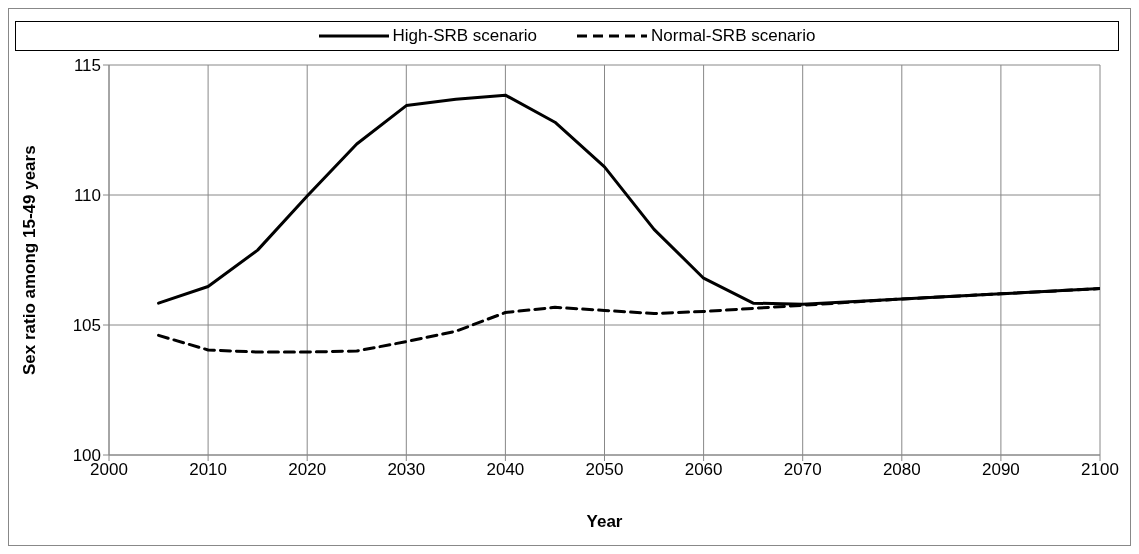 The height and width of the screenshot is (554, 1139). Describe the element at coordinates (87, 66) in the screenshot. I see `y-tick-label: 115` at that location.